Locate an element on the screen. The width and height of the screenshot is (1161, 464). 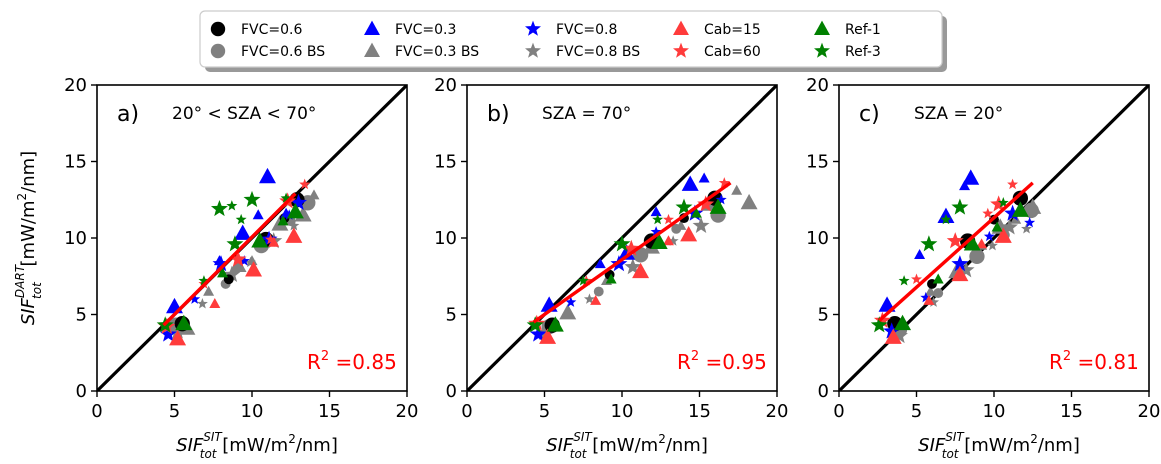
y-title-unit-sup: 2 is located at coordinates (22, 197).